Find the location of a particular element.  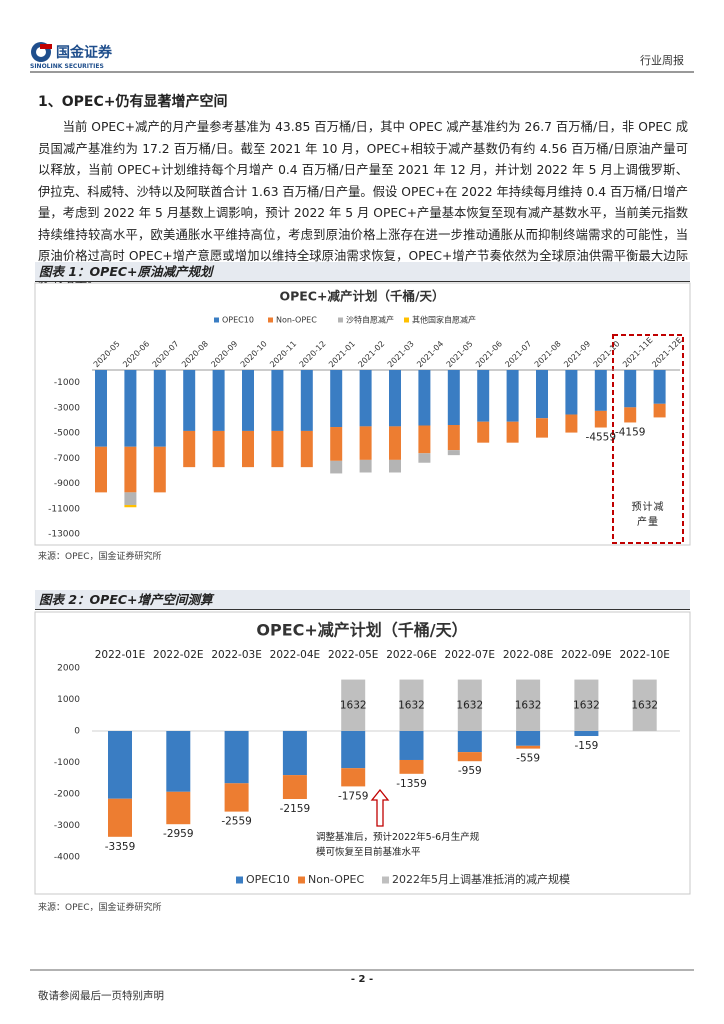

y-tick-label: -11000 is located at coordinates (64, 509).